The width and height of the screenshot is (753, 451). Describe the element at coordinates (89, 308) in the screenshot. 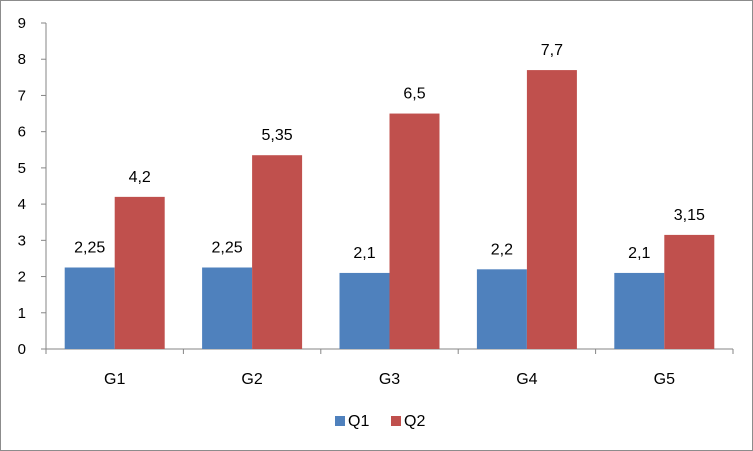

I see `bar-q1-g1` at that location.